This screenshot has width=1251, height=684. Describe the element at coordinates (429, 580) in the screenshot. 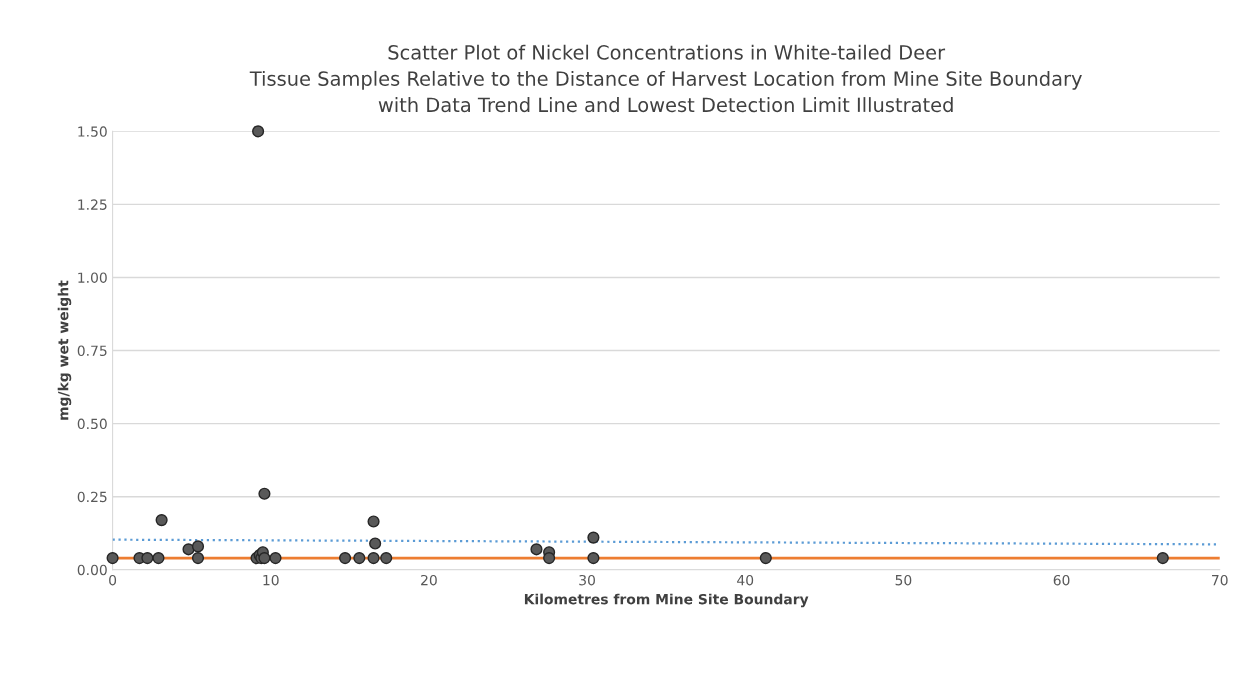

I see `x-tick-label: 20` at that location.